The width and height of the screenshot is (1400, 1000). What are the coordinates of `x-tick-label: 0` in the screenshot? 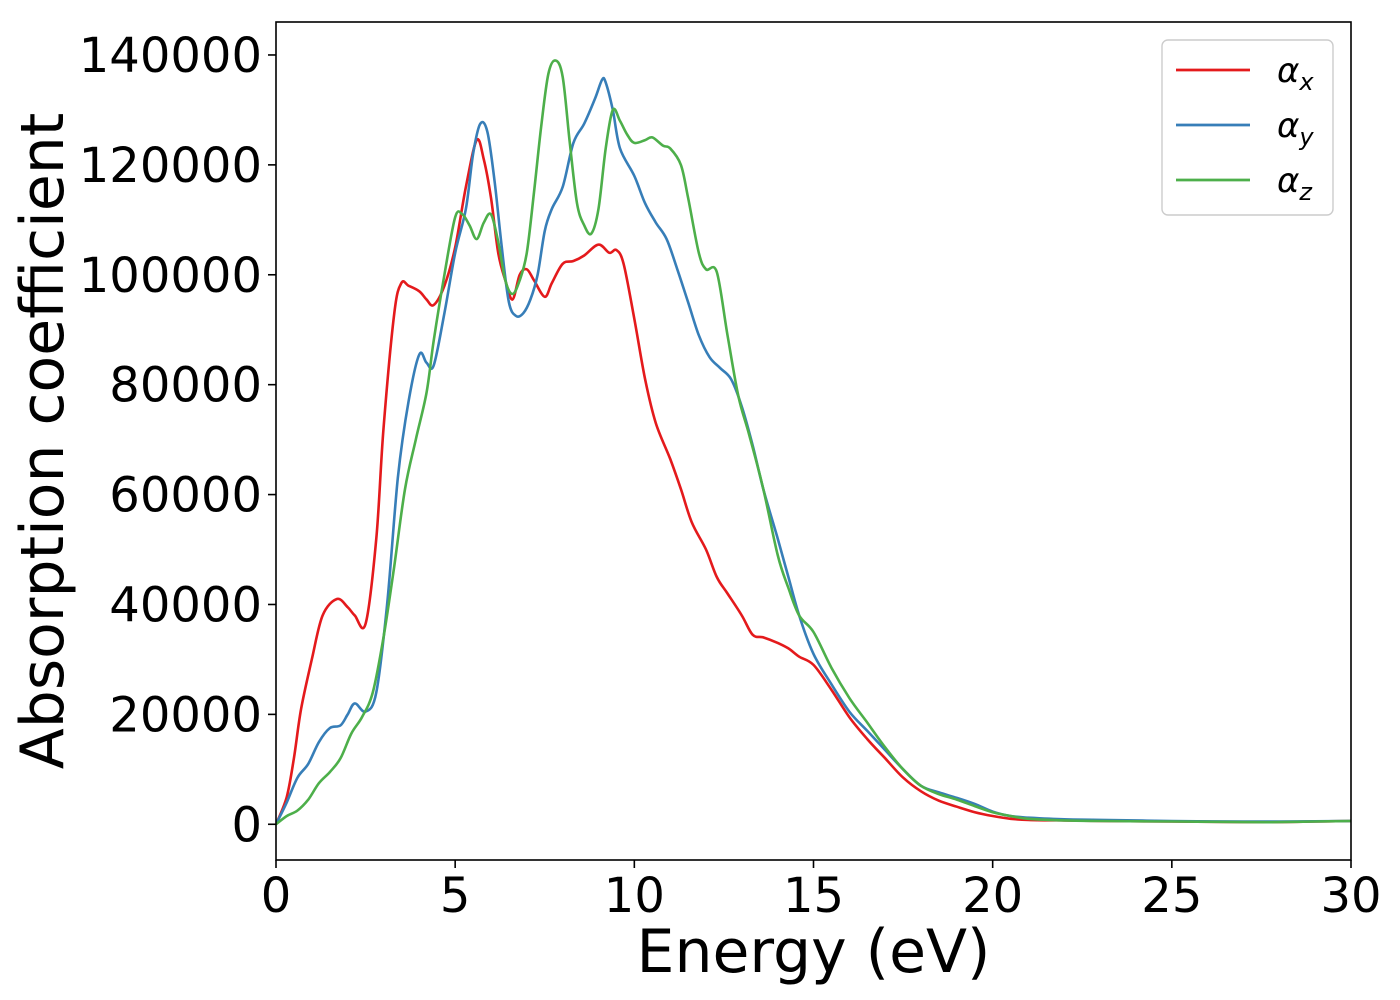 It's located at (276, 896).